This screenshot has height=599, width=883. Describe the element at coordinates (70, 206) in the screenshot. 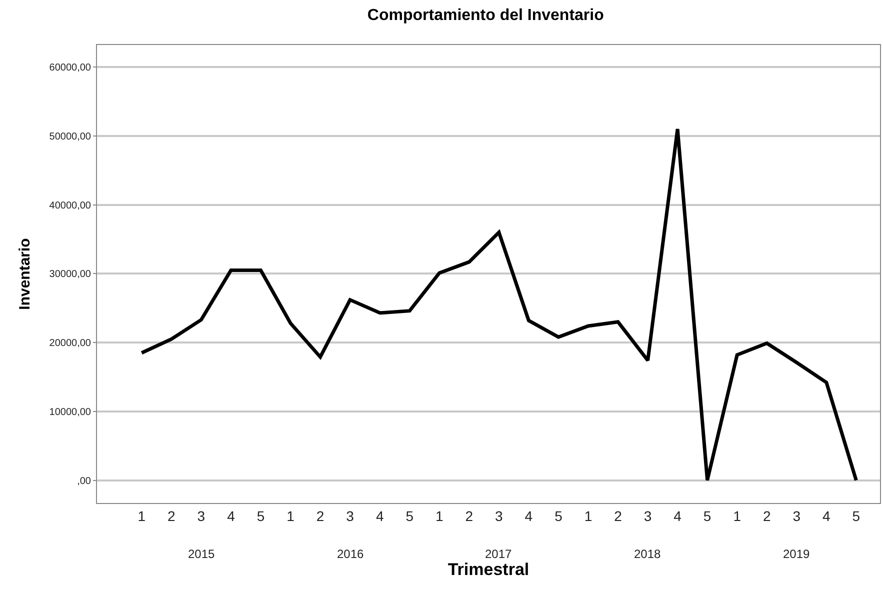

I see `y-tick-label: 40000,00` at that location.